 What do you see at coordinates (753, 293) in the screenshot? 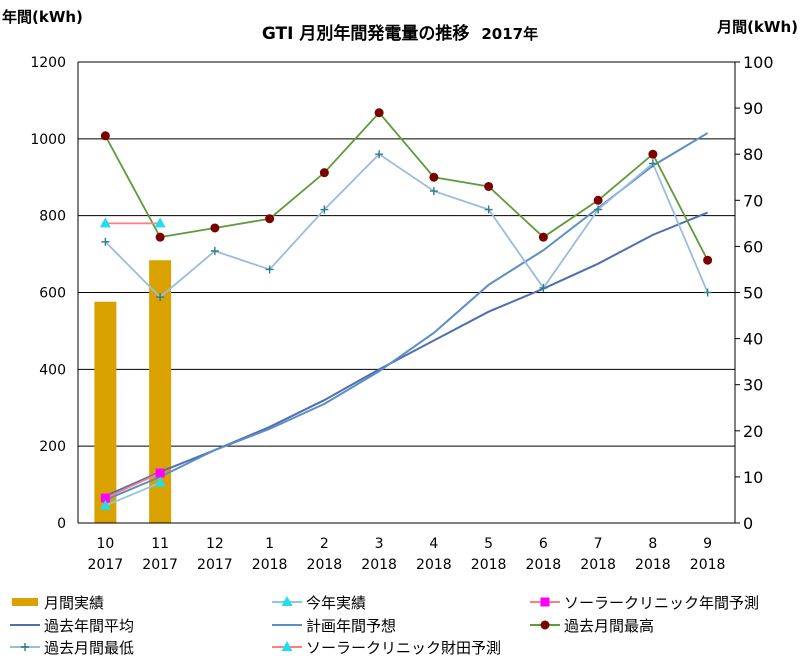
I see `y-tick-right: 50` at bounding box center [753, 293].